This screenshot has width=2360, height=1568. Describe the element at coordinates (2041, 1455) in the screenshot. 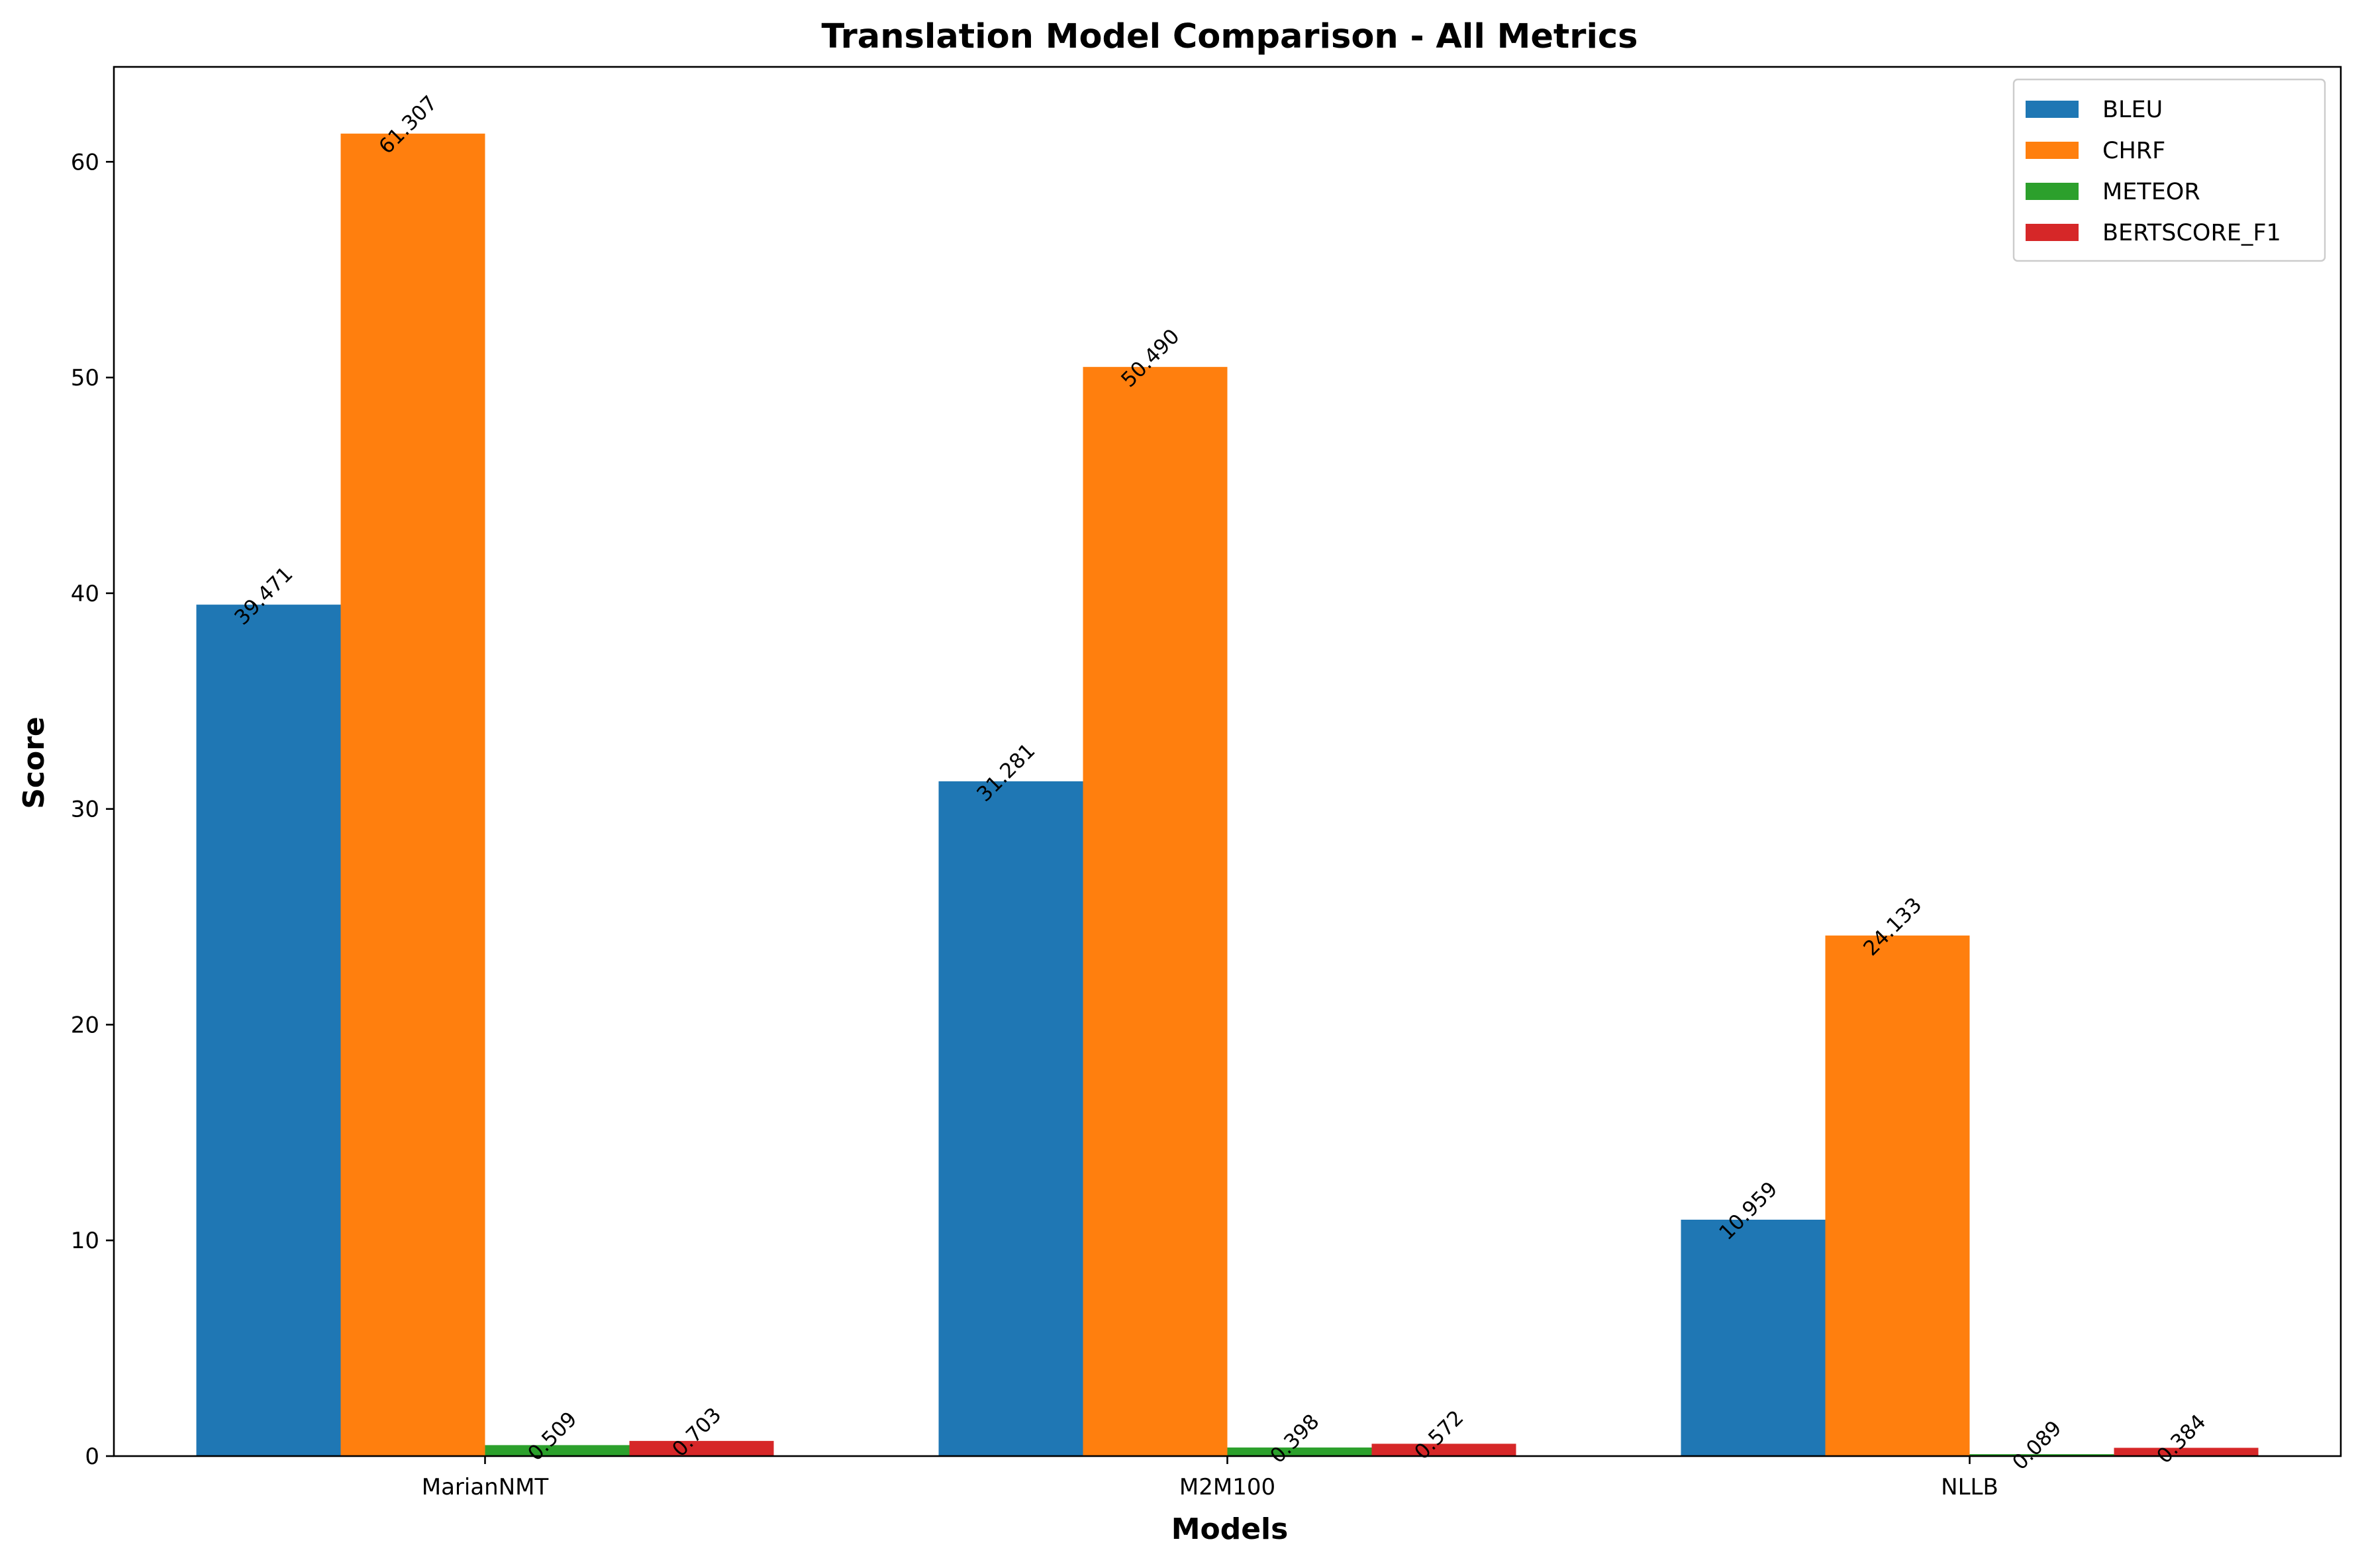

I see `bar-meteor-nllb` at that location.